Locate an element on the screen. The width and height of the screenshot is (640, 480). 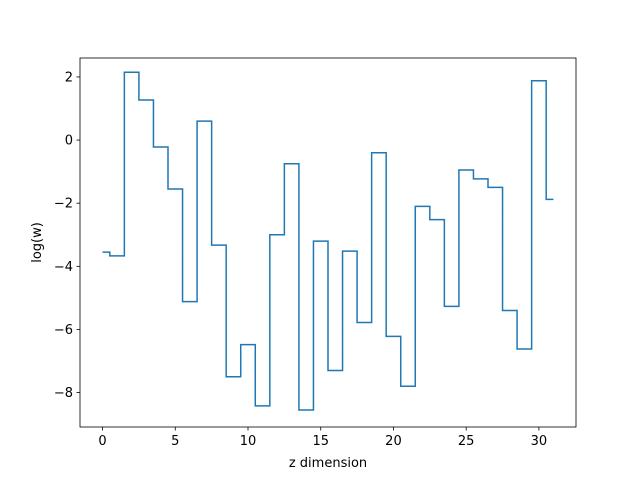
y-axis-label: log(w) is located at coordinates (37, 242).